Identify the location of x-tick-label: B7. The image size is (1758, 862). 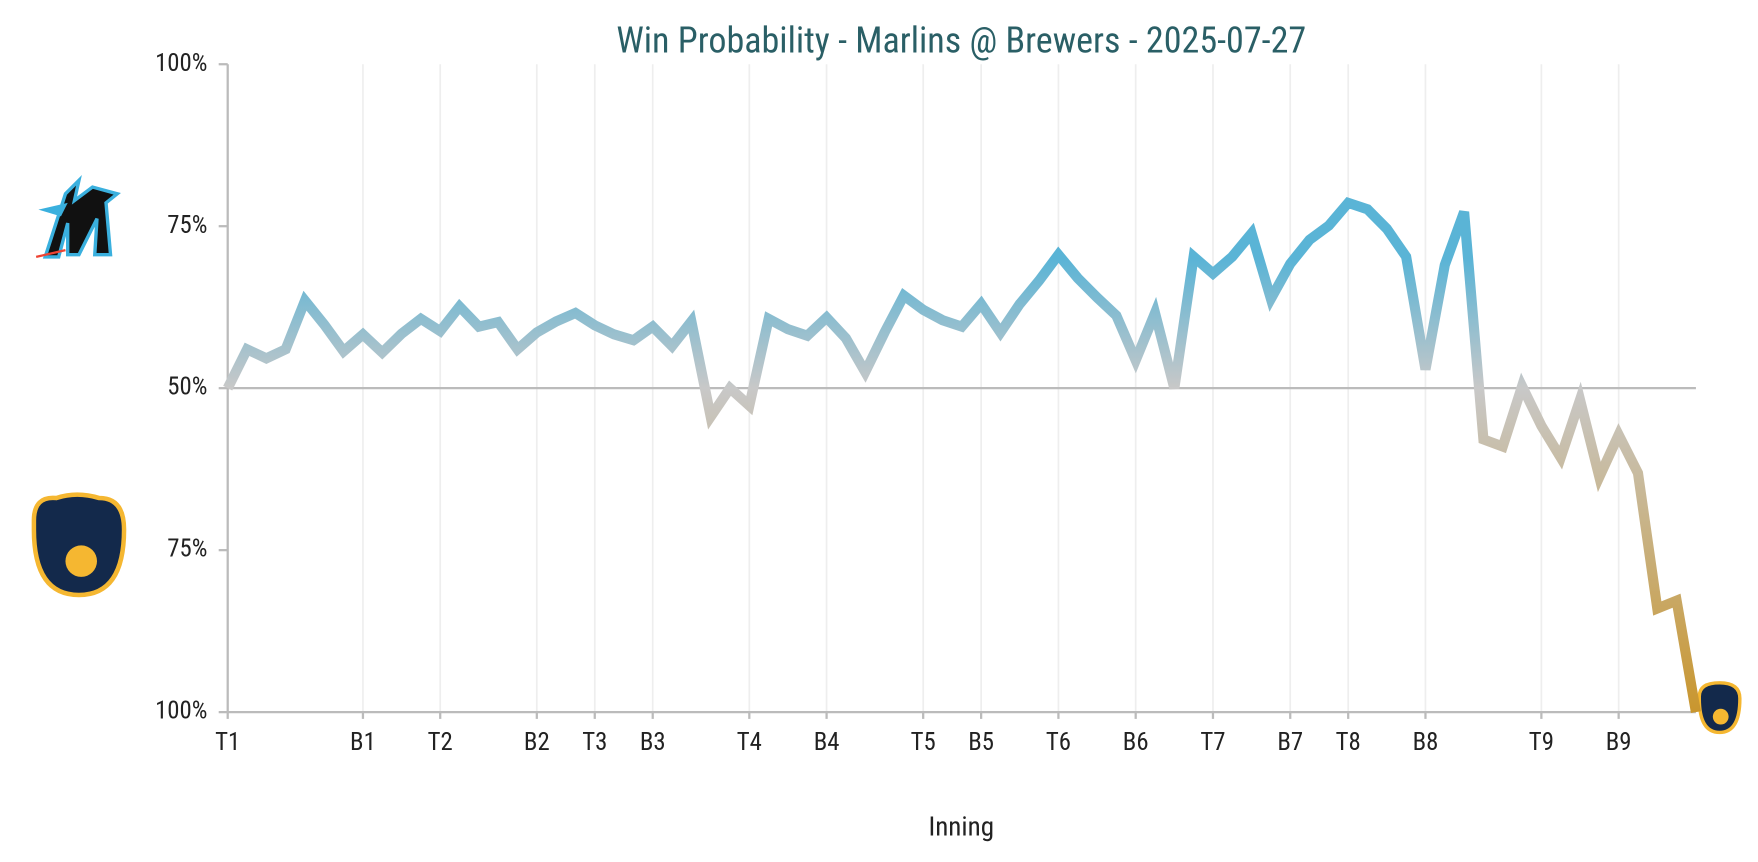
(1290, 742).